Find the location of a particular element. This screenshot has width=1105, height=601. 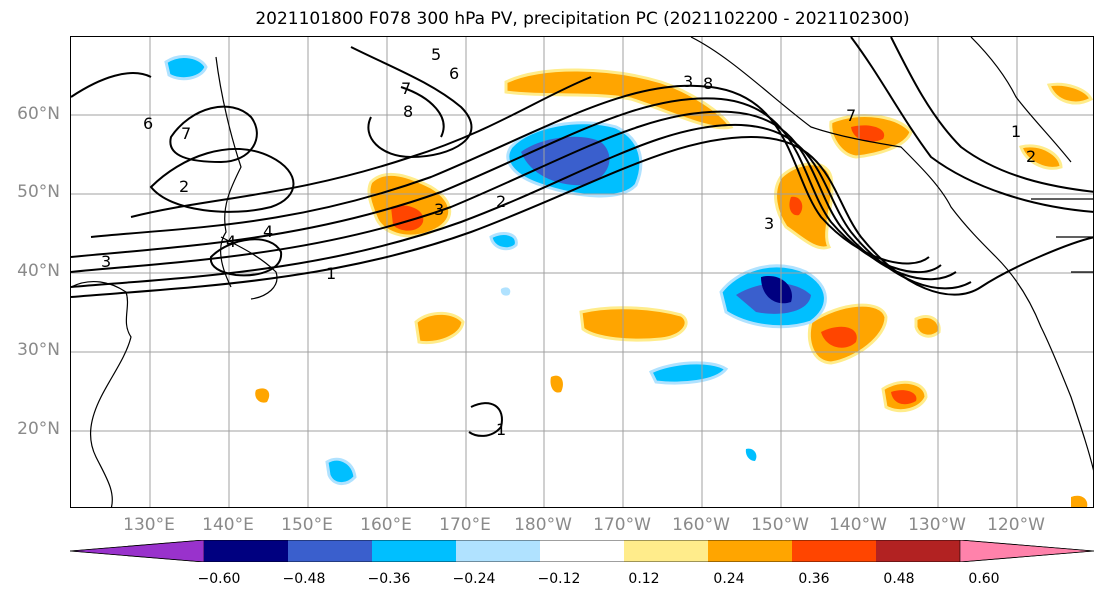

lon-label-170w: 170°W is located at coordinates (622, 525).